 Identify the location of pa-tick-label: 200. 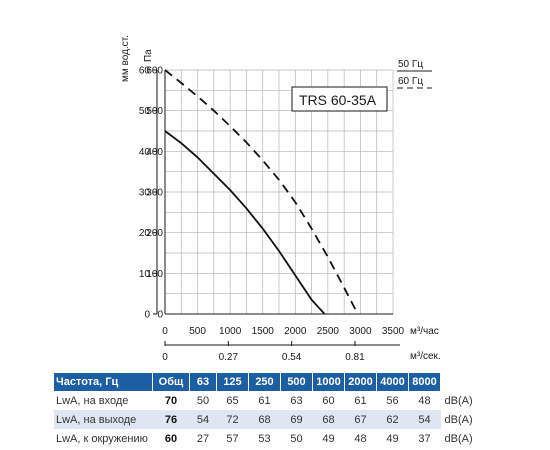
(154, 233).